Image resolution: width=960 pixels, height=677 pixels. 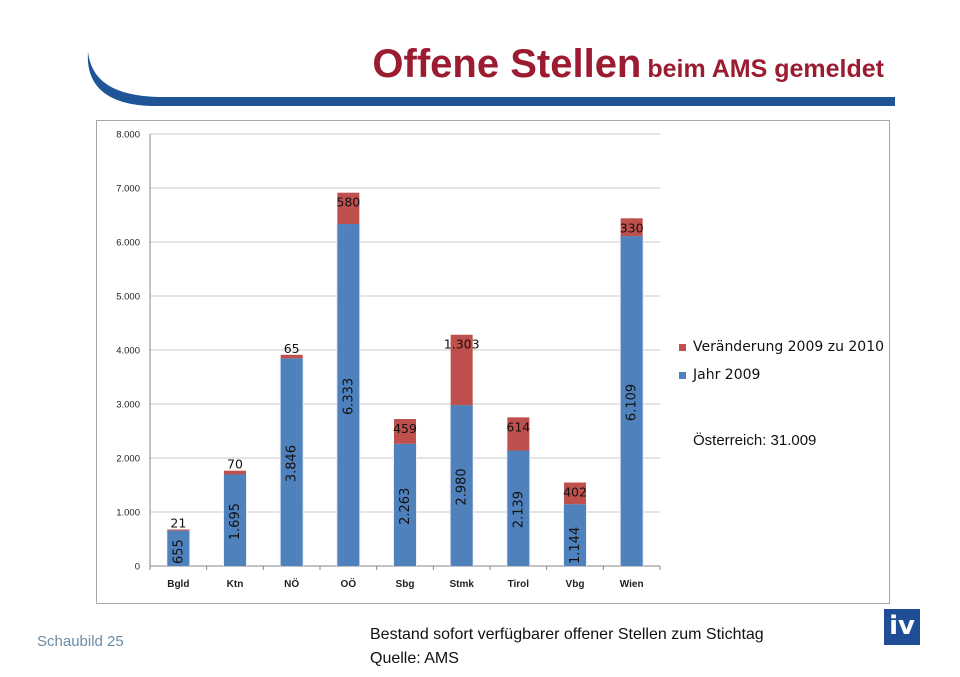 I want to click on data-label-veraenderung: 70, so click(x=235, y=464).